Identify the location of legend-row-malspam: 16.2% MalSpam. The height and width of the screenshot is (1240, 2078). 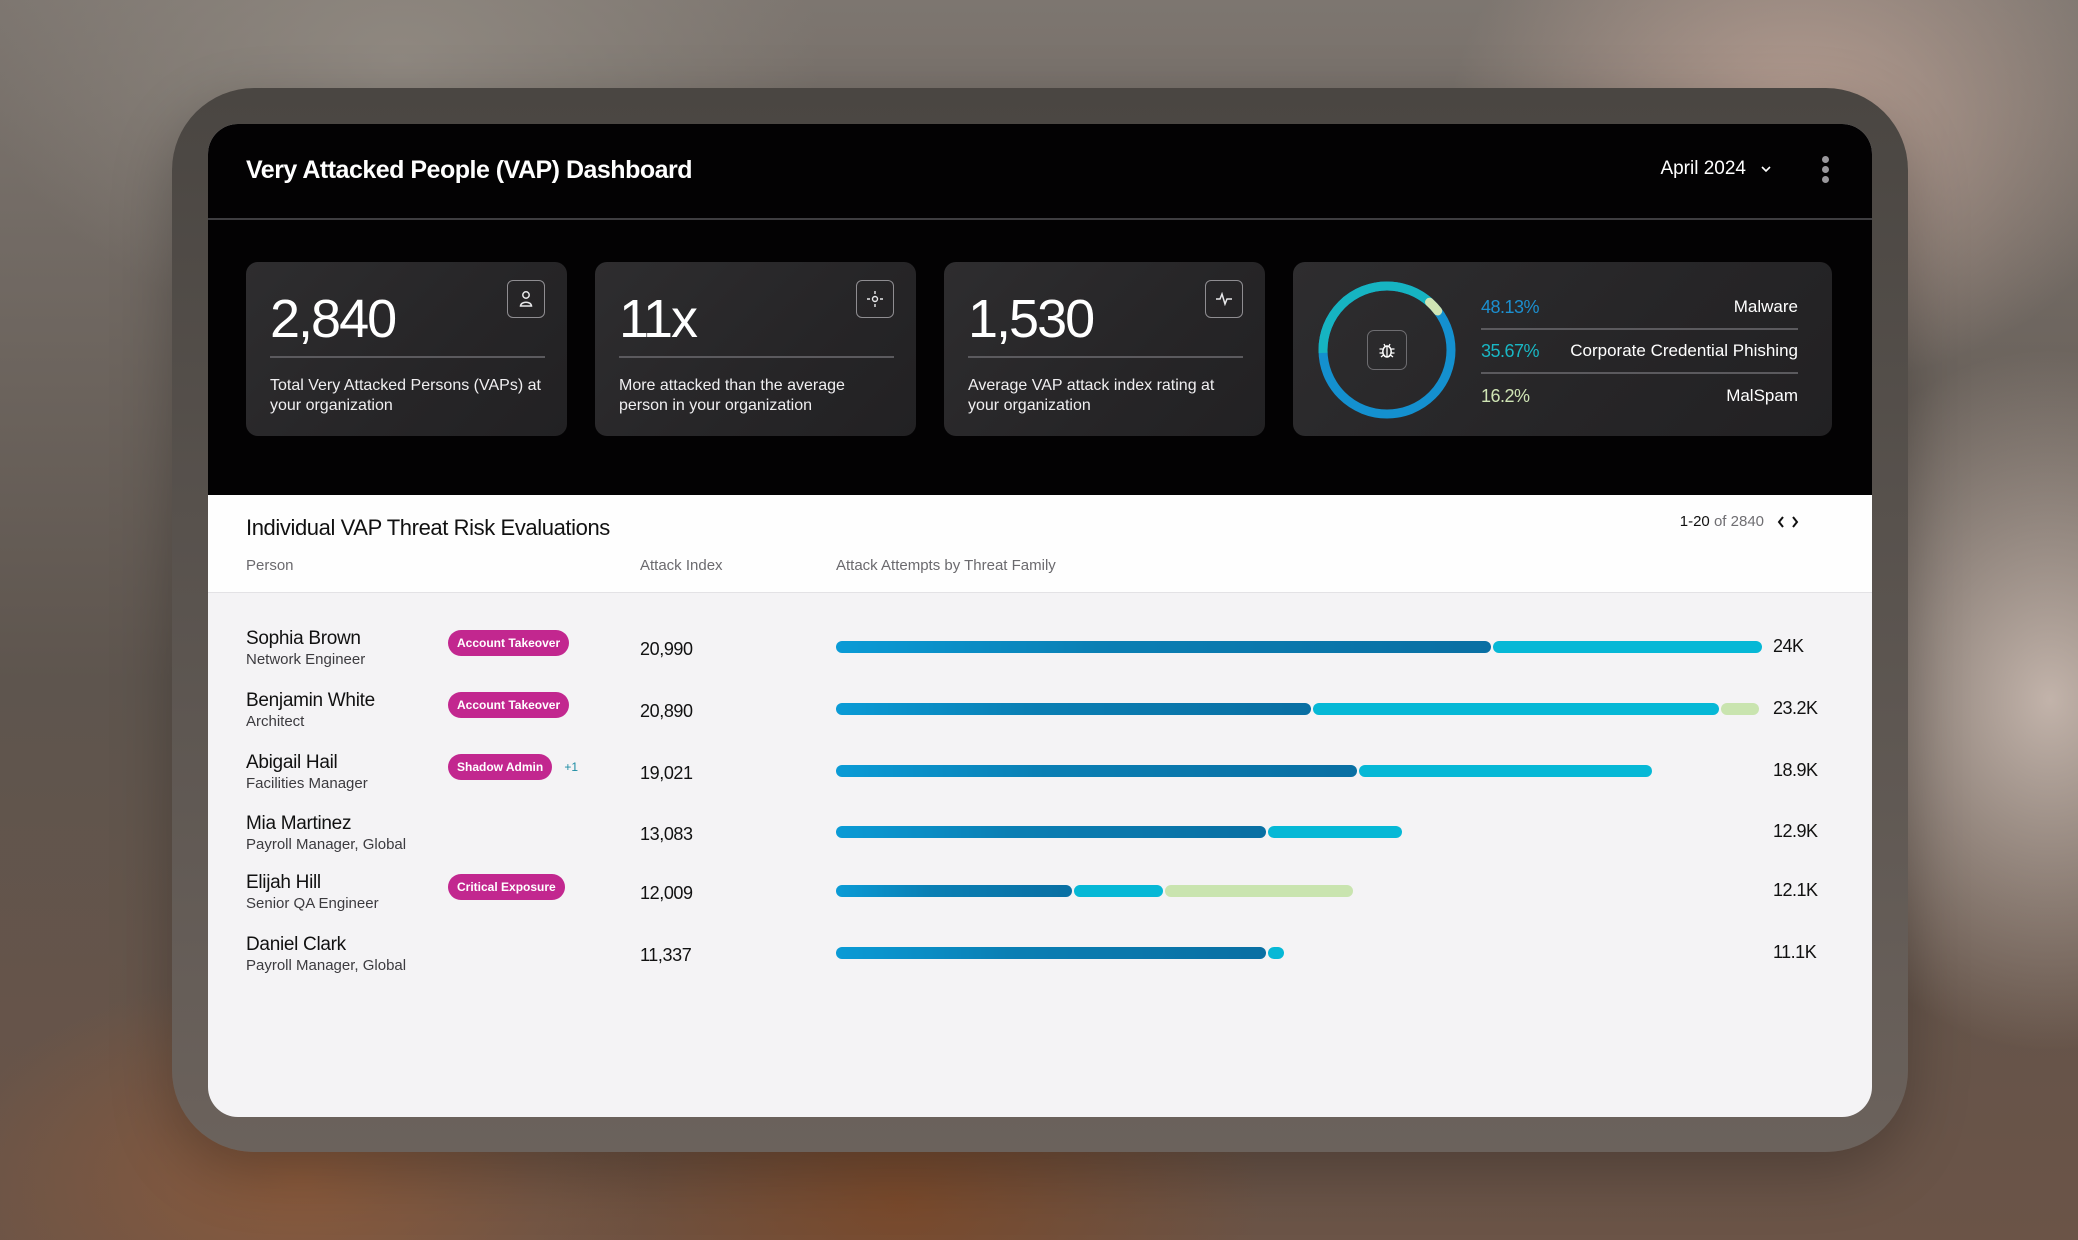
(1639, 396).